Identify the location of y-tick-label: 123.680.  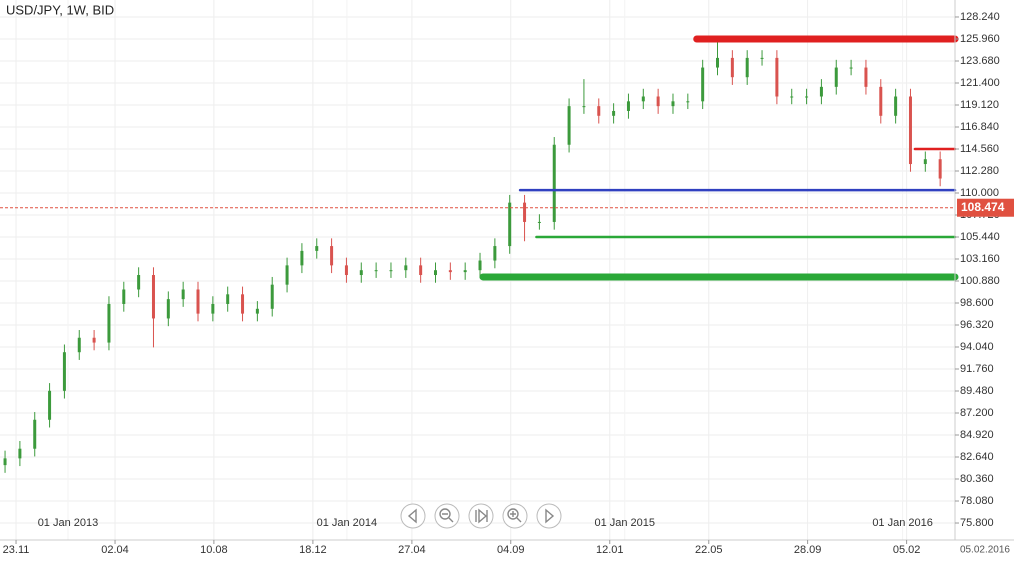
(980, 61).